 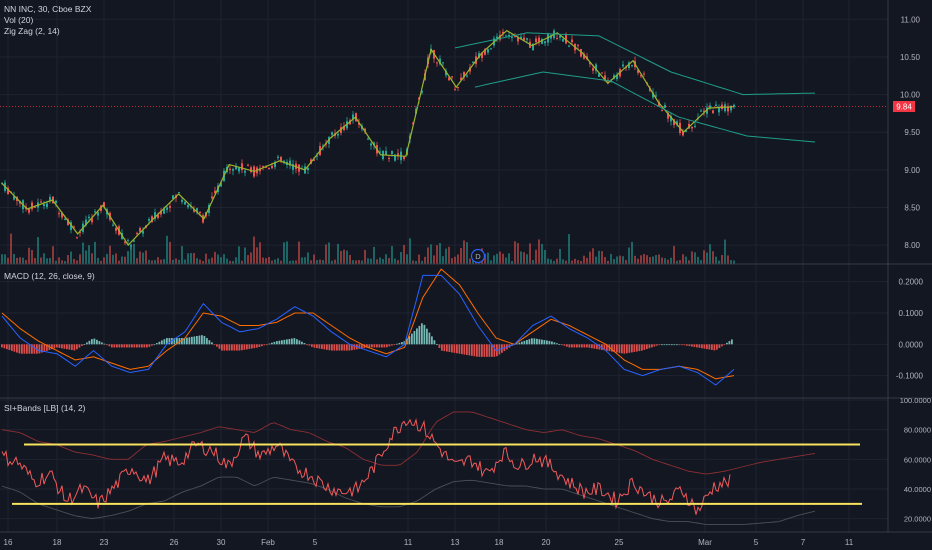 What do you see at coordinates (849, 542) in the screenshot?
I see `x-tick-label: 11` at bounding box center [849, 542].